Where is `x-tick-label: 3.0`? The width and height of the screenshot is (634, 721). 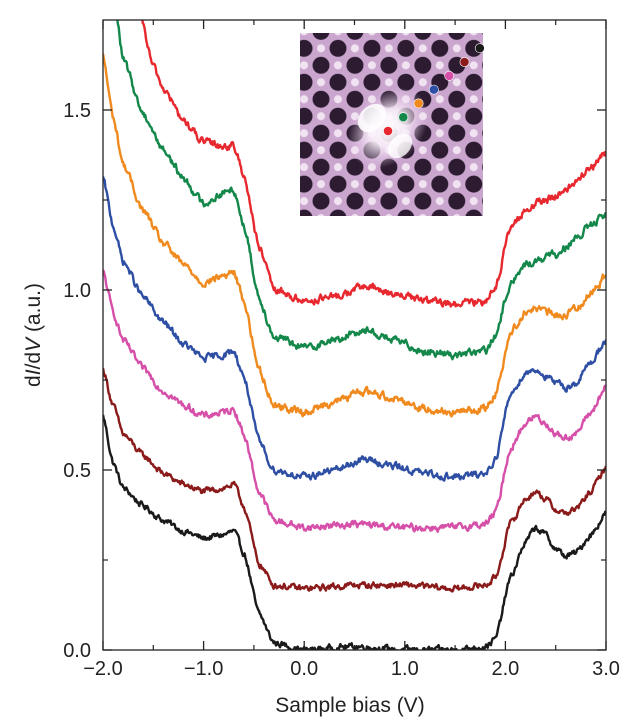
x-tick-label: 3.0 is located at coordinates (606, 669).